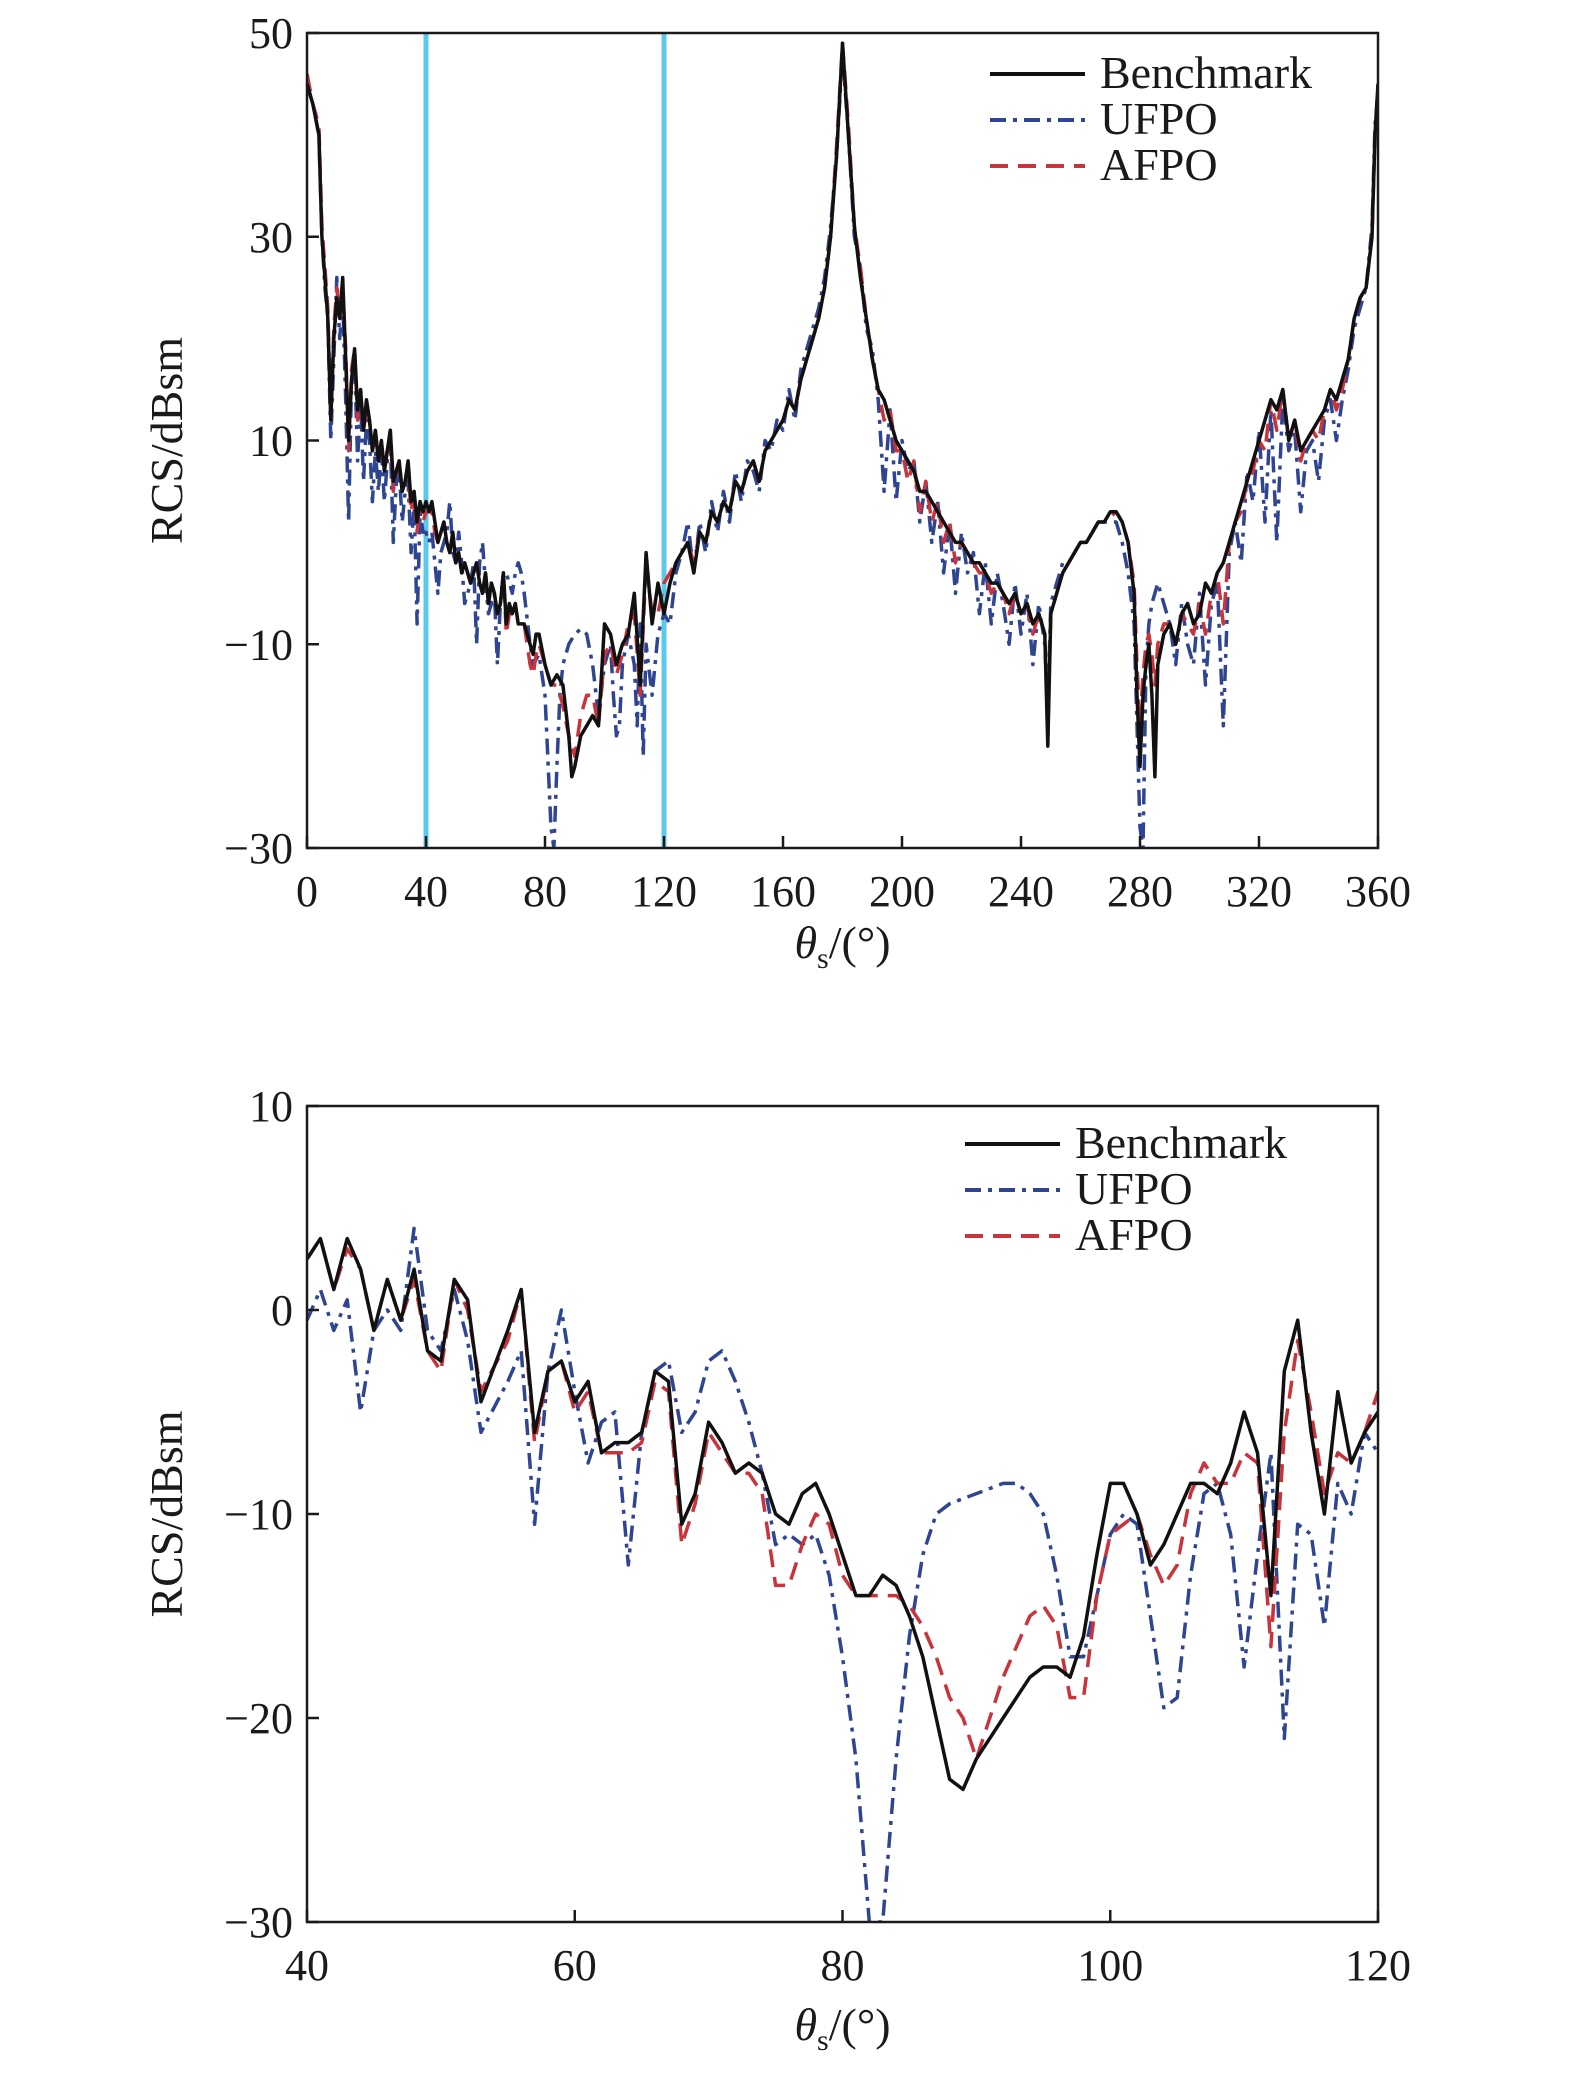  Describe the element at coordinates (1021, 891) in the screenshot. I see `x-tick-label: 240` at that location.